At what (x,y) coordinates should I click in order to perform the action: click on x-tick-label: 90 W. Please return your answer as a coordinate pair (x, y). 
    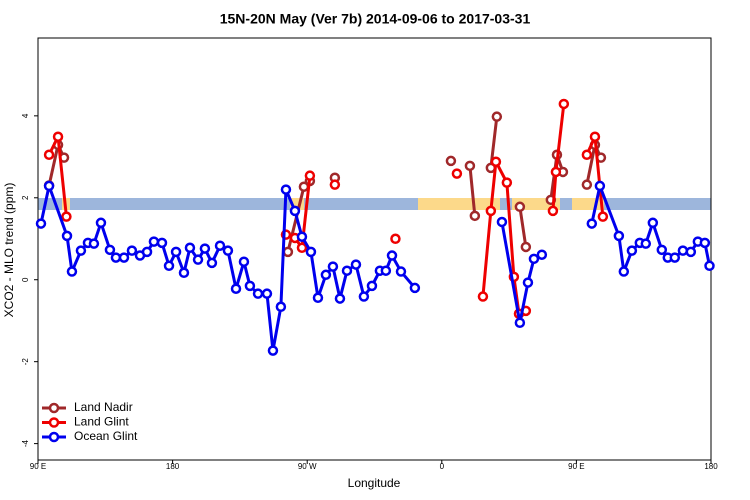
    Looking at the image, I should click on (307, 466).